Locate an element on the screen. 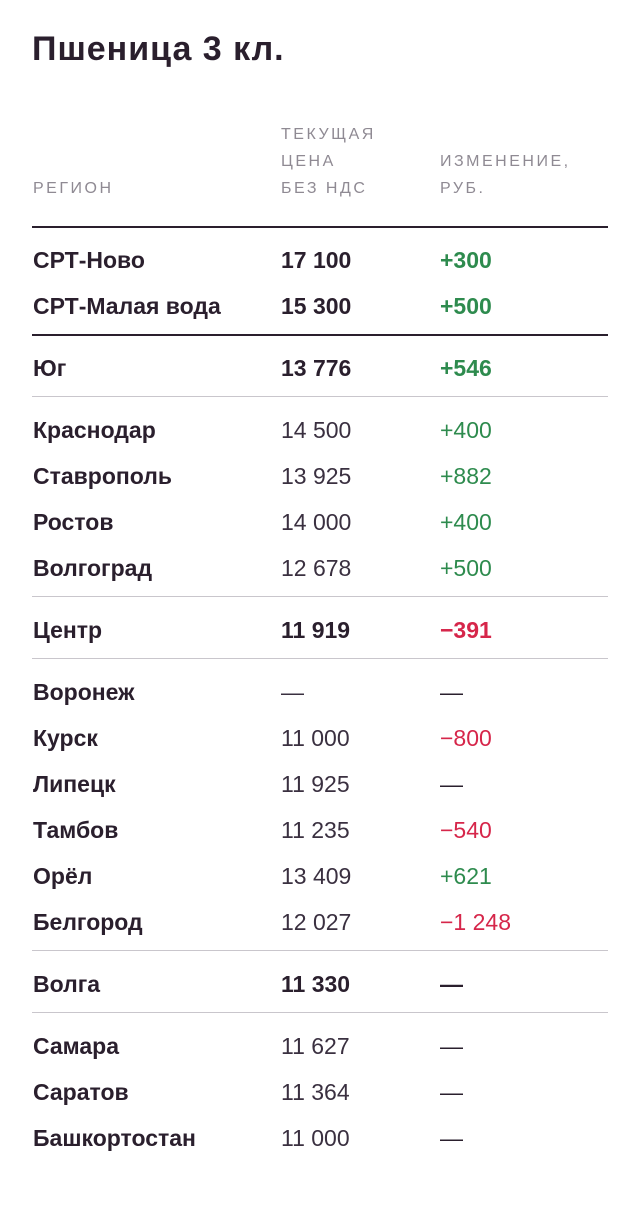 The image size is (640, 1208). region-name: Краснодар is located at coordinates (94, 430).